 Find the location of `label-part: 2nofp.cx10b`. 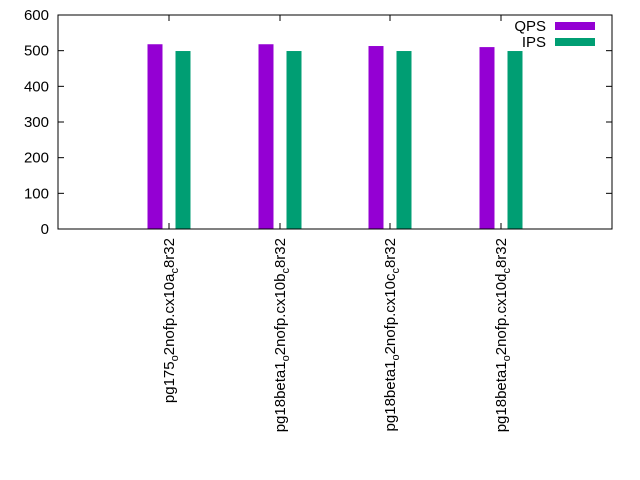

label-part: 2nofp.cx10b is located at coordinates (280, 315).